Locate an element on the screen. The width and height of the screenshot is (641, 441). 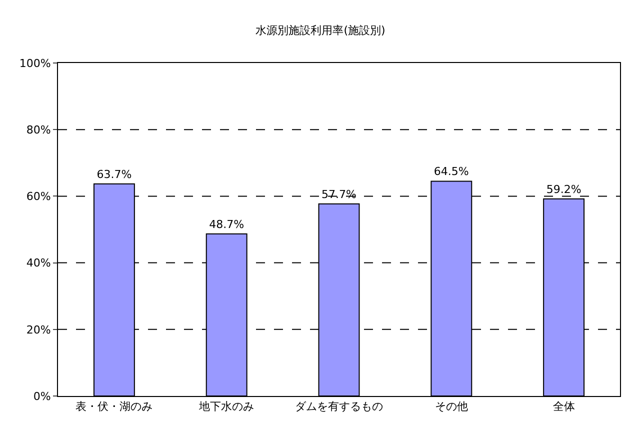
data-label: 48.7% is located at coordinates (226, 224).